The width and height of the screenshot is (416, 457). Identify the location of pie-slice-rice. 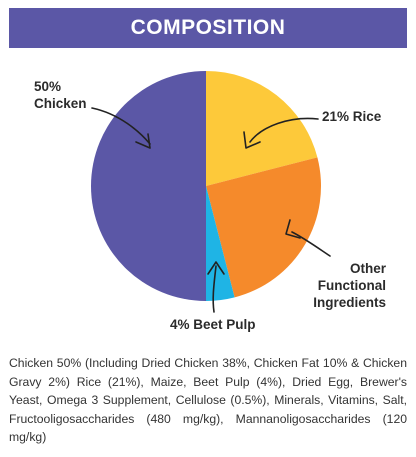
(262, 128).